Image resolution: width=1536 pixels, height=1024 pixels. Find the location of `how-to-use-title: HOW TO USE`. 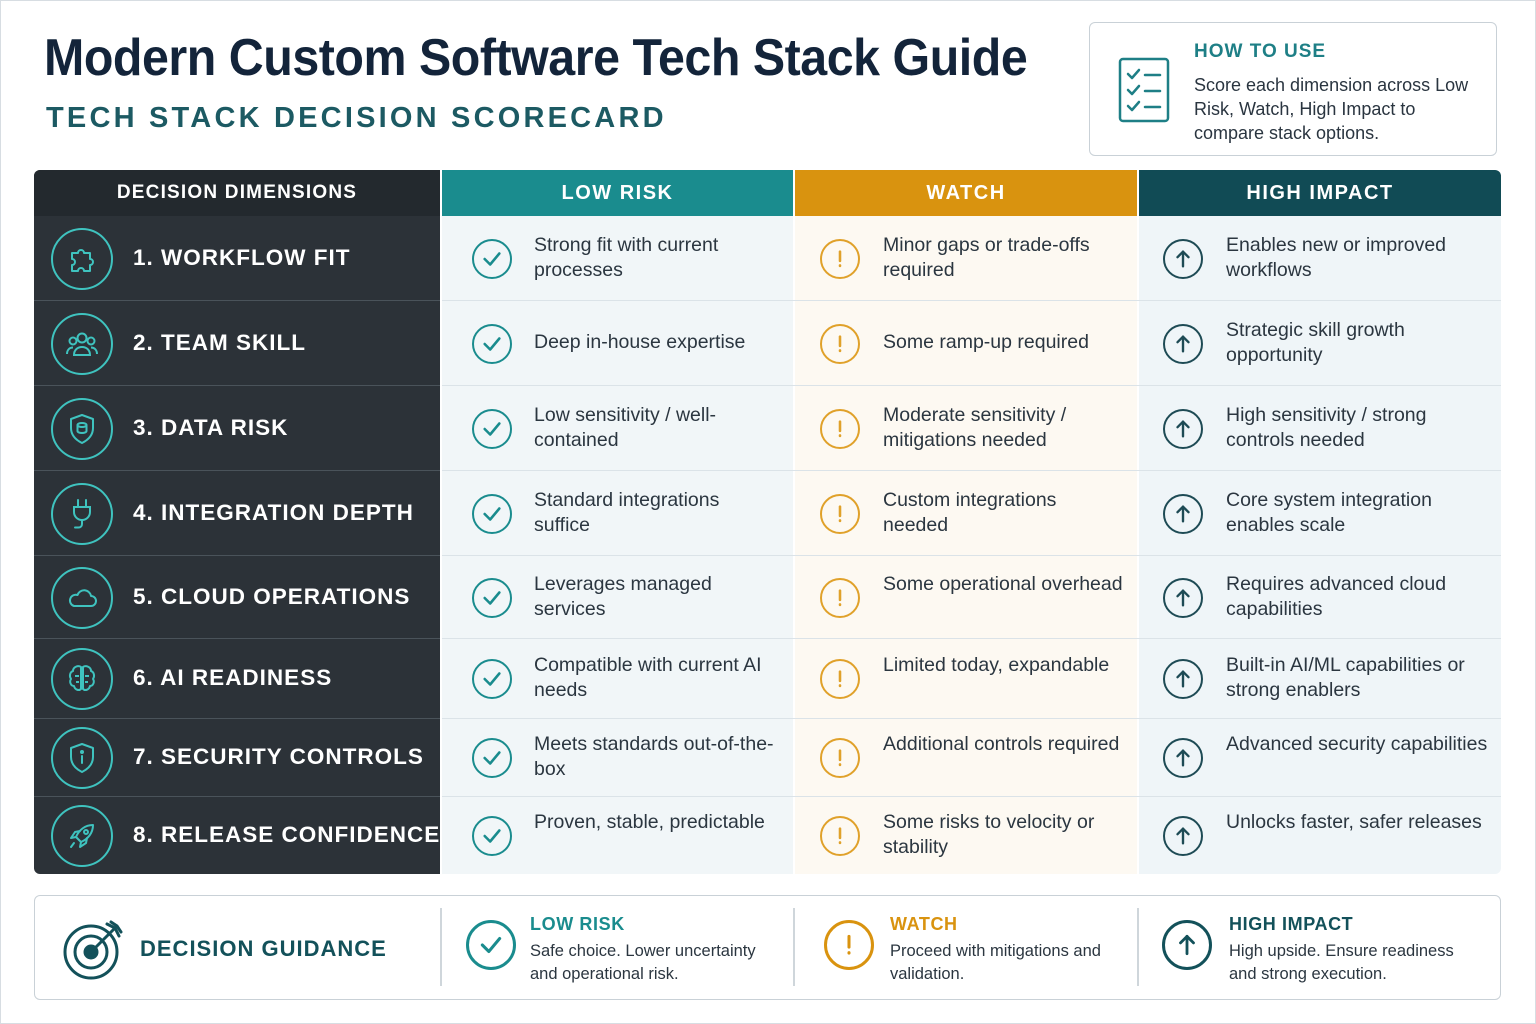

how-to-use-title: HOW TO USE is located at coordinates (1260, 51).